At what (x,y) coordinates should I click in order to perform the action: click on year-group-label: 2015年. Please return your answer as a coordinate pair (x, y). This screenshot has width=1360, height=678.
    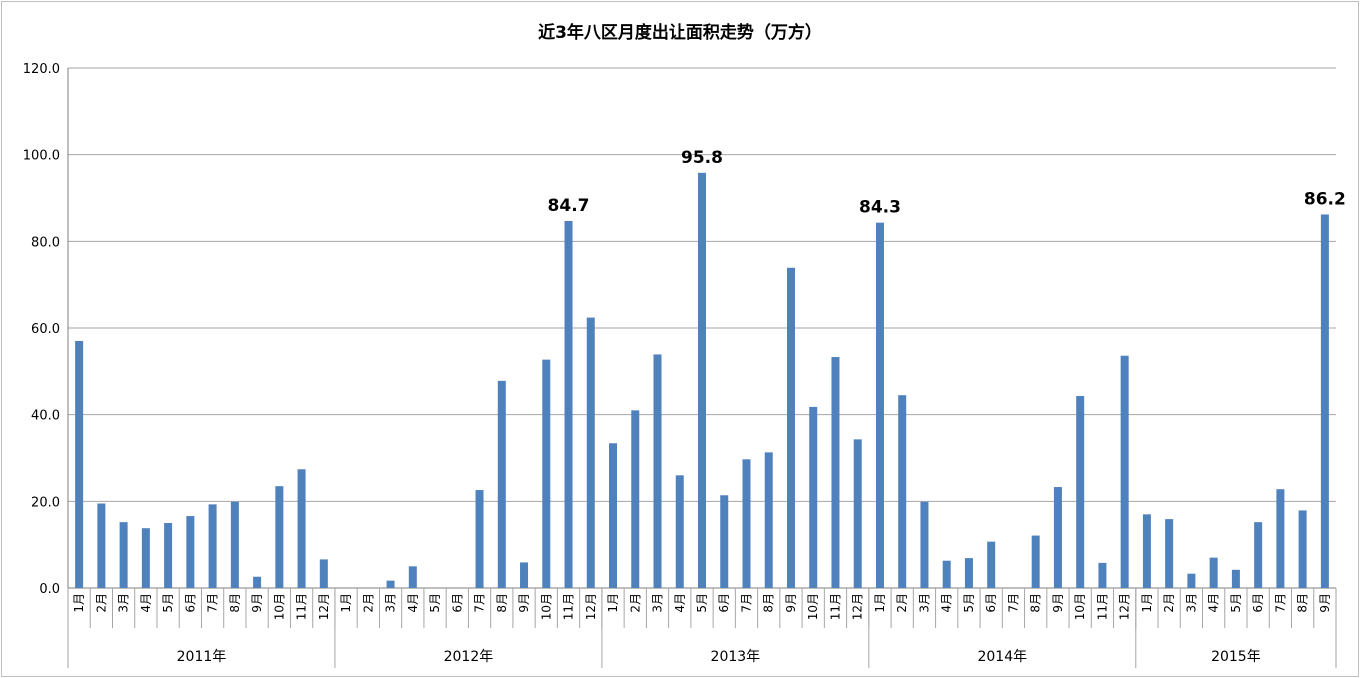
    Looking at the image, I should click on (1236, 657).